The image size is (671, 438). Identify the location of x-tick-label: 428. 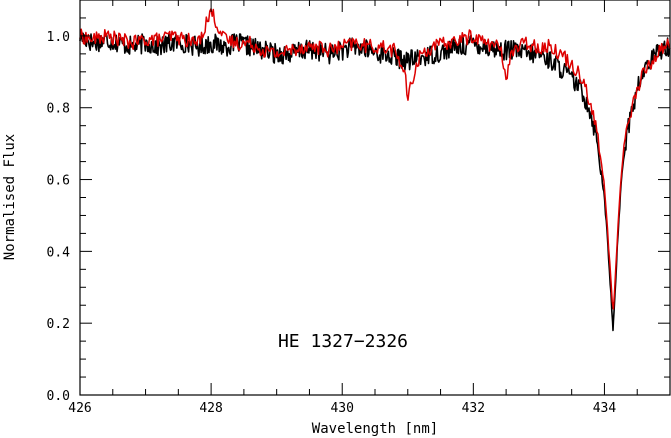
(210, 408).